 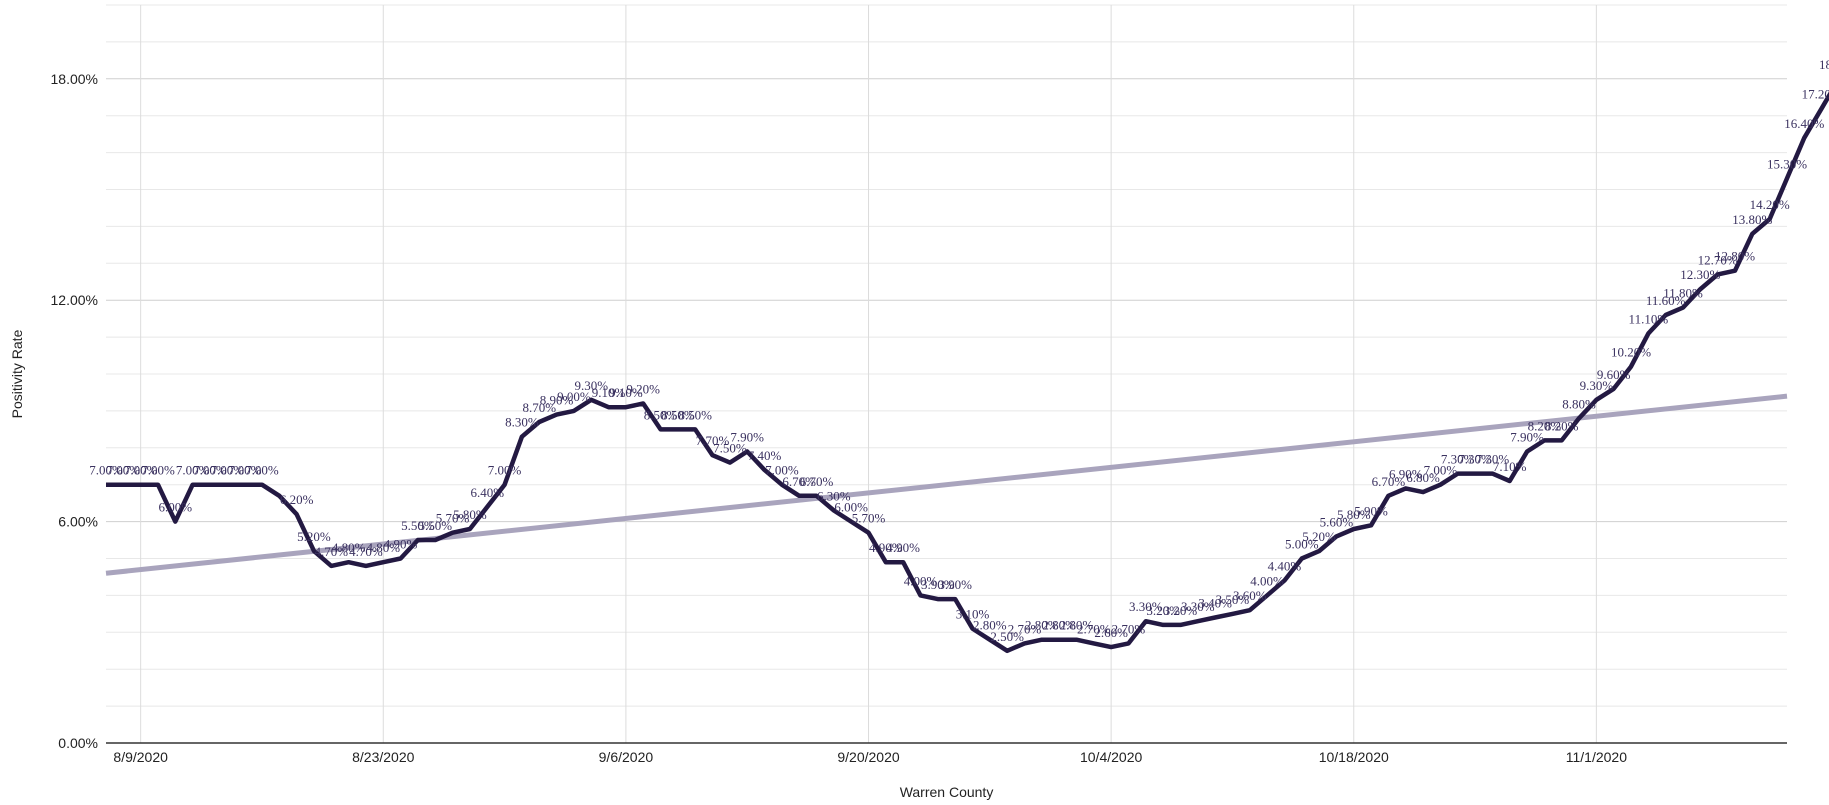 What do you see at coordinates (1337, 521) in the screenshot?
I see `data-label: 5.60%` at bounding box center [1337, 521].